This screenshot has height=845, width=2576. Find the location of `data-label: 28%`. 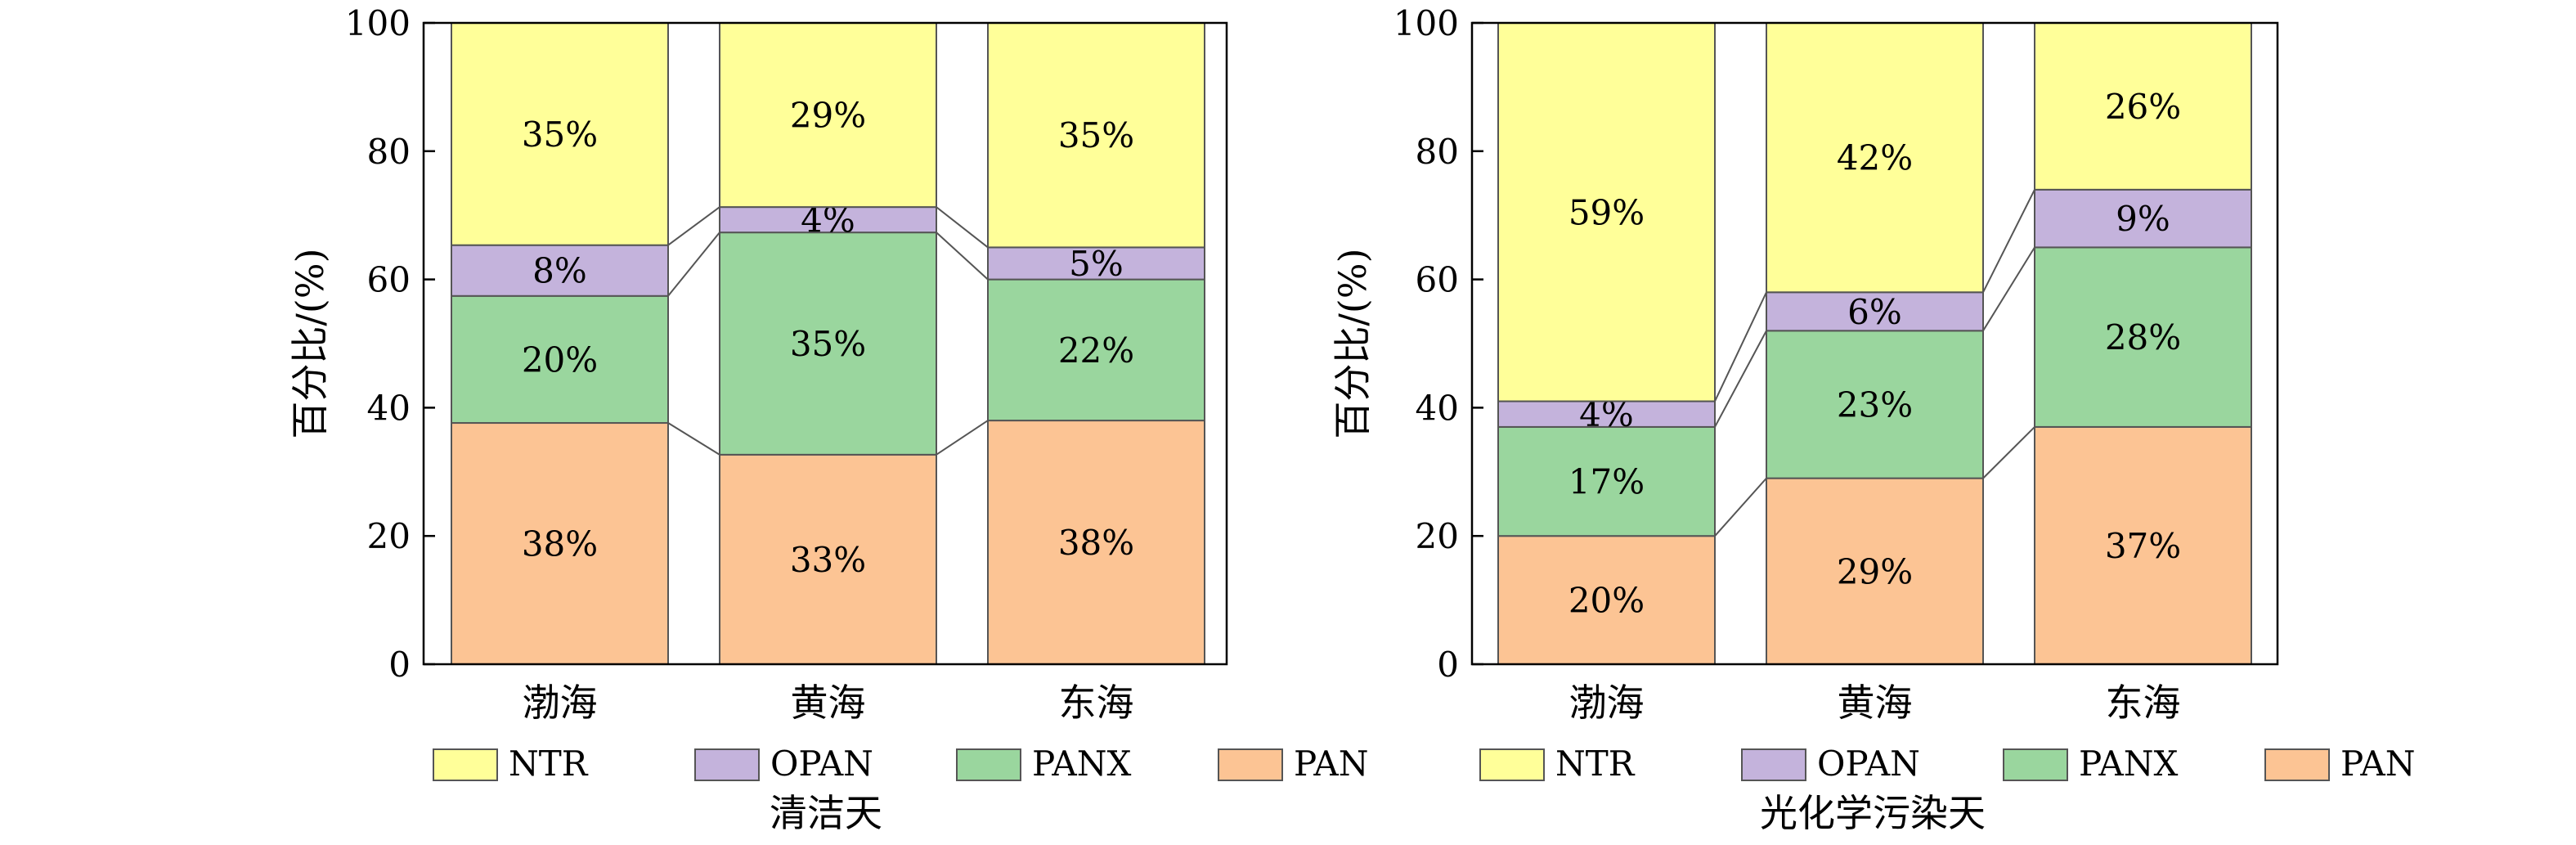

data-label: 28% is located at coordinates (2143, 337).